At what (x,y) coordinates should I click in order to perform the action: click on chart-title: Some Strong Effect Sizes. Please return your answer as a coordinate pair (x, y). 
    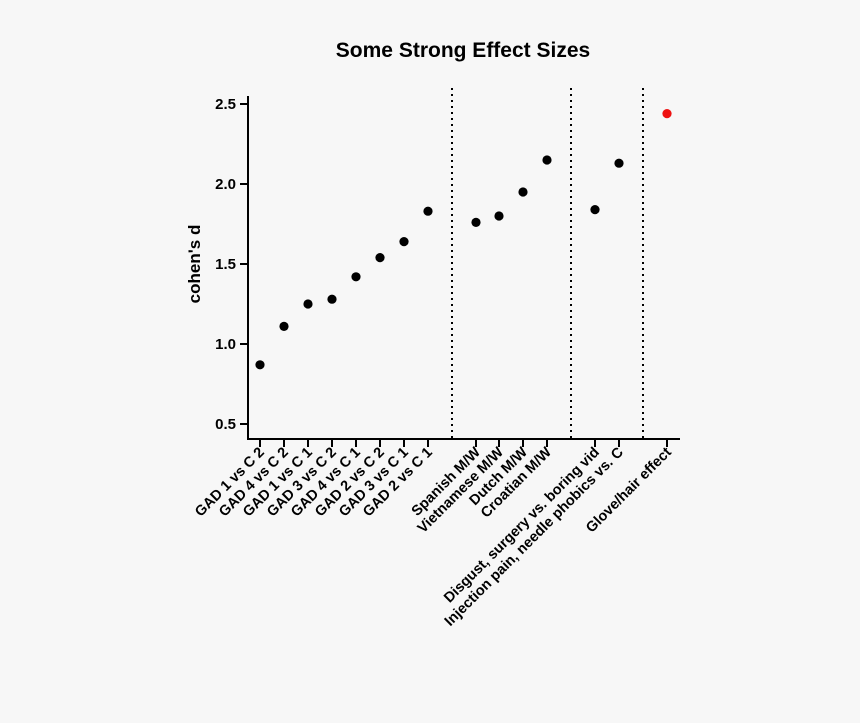
    Looking at the image, I should click on (463, 50).